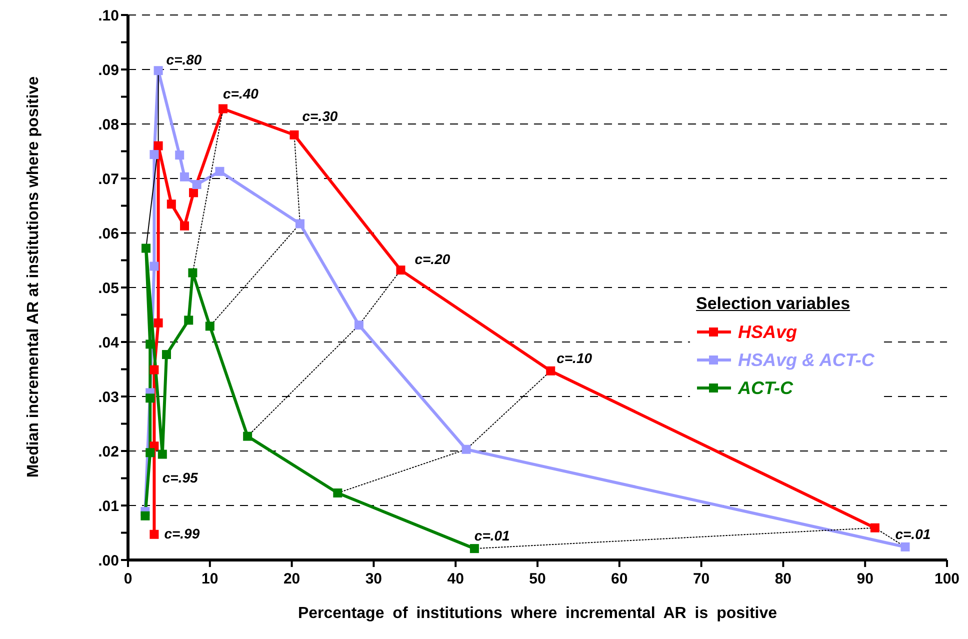  What do you see at coordinates (128, 579) in the screenshot?
I see `x-tick-label: 0` at bounding box center [128, 579].